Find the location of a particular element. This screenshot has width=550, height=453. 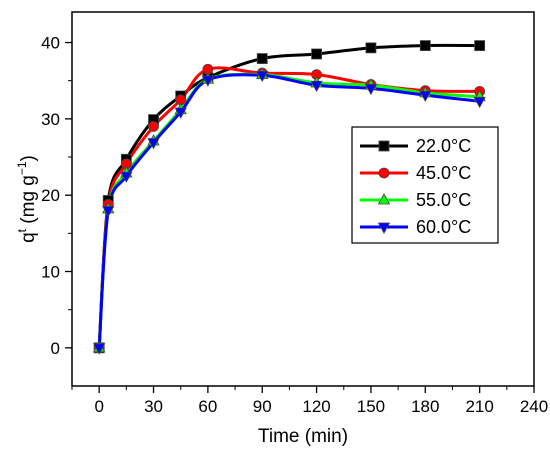

x-tick-label: 0 is located at coordinates (98, 406).